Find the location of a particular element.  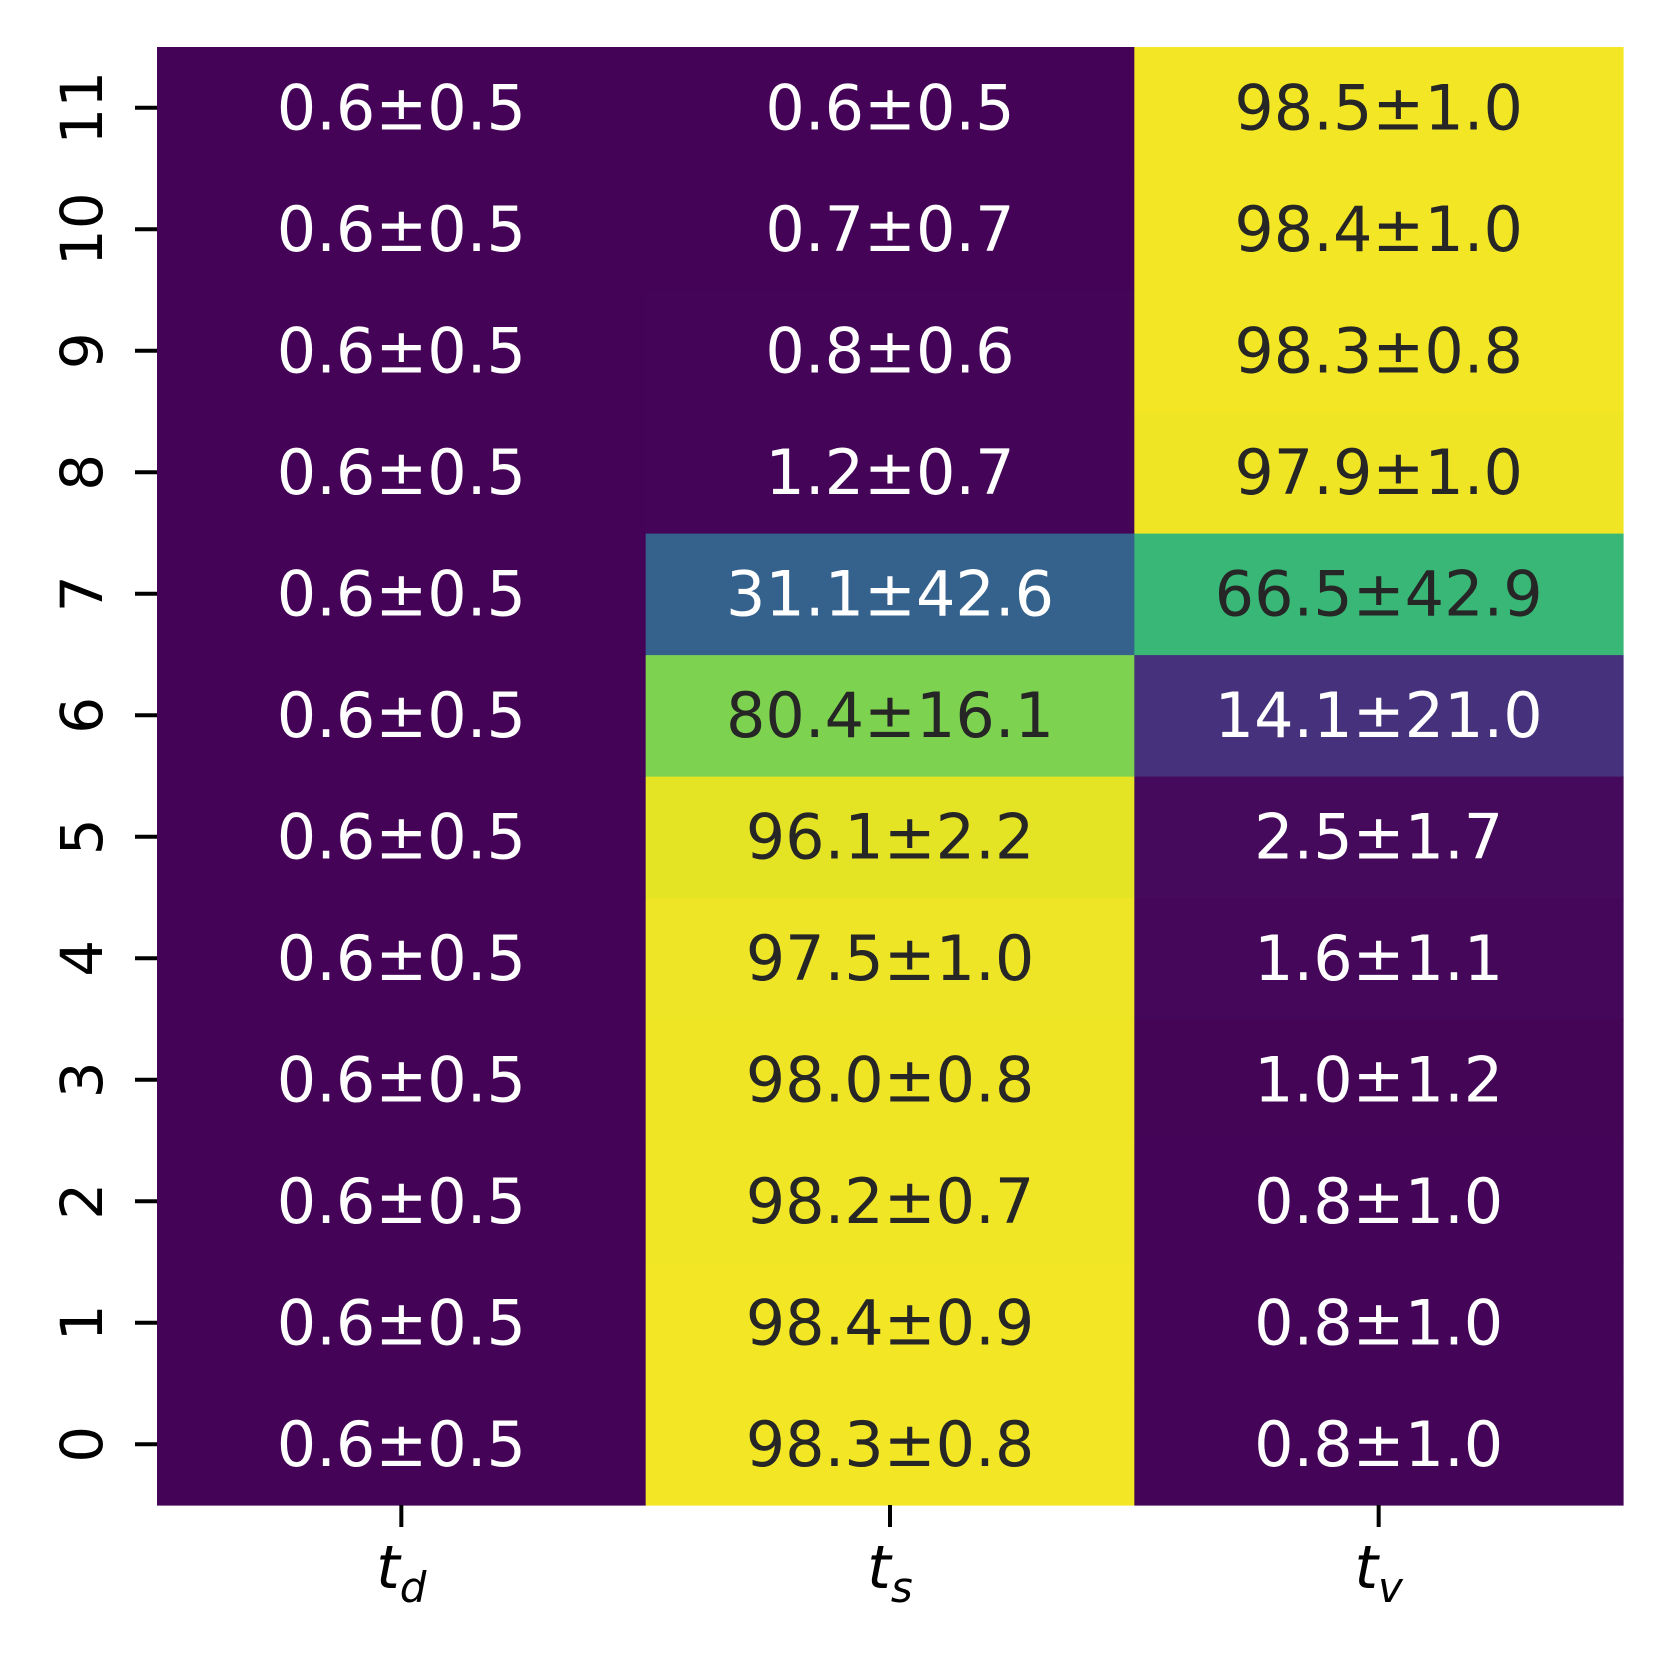

cell-label: 96.1±2.2 is located at coordinates (890, 836).